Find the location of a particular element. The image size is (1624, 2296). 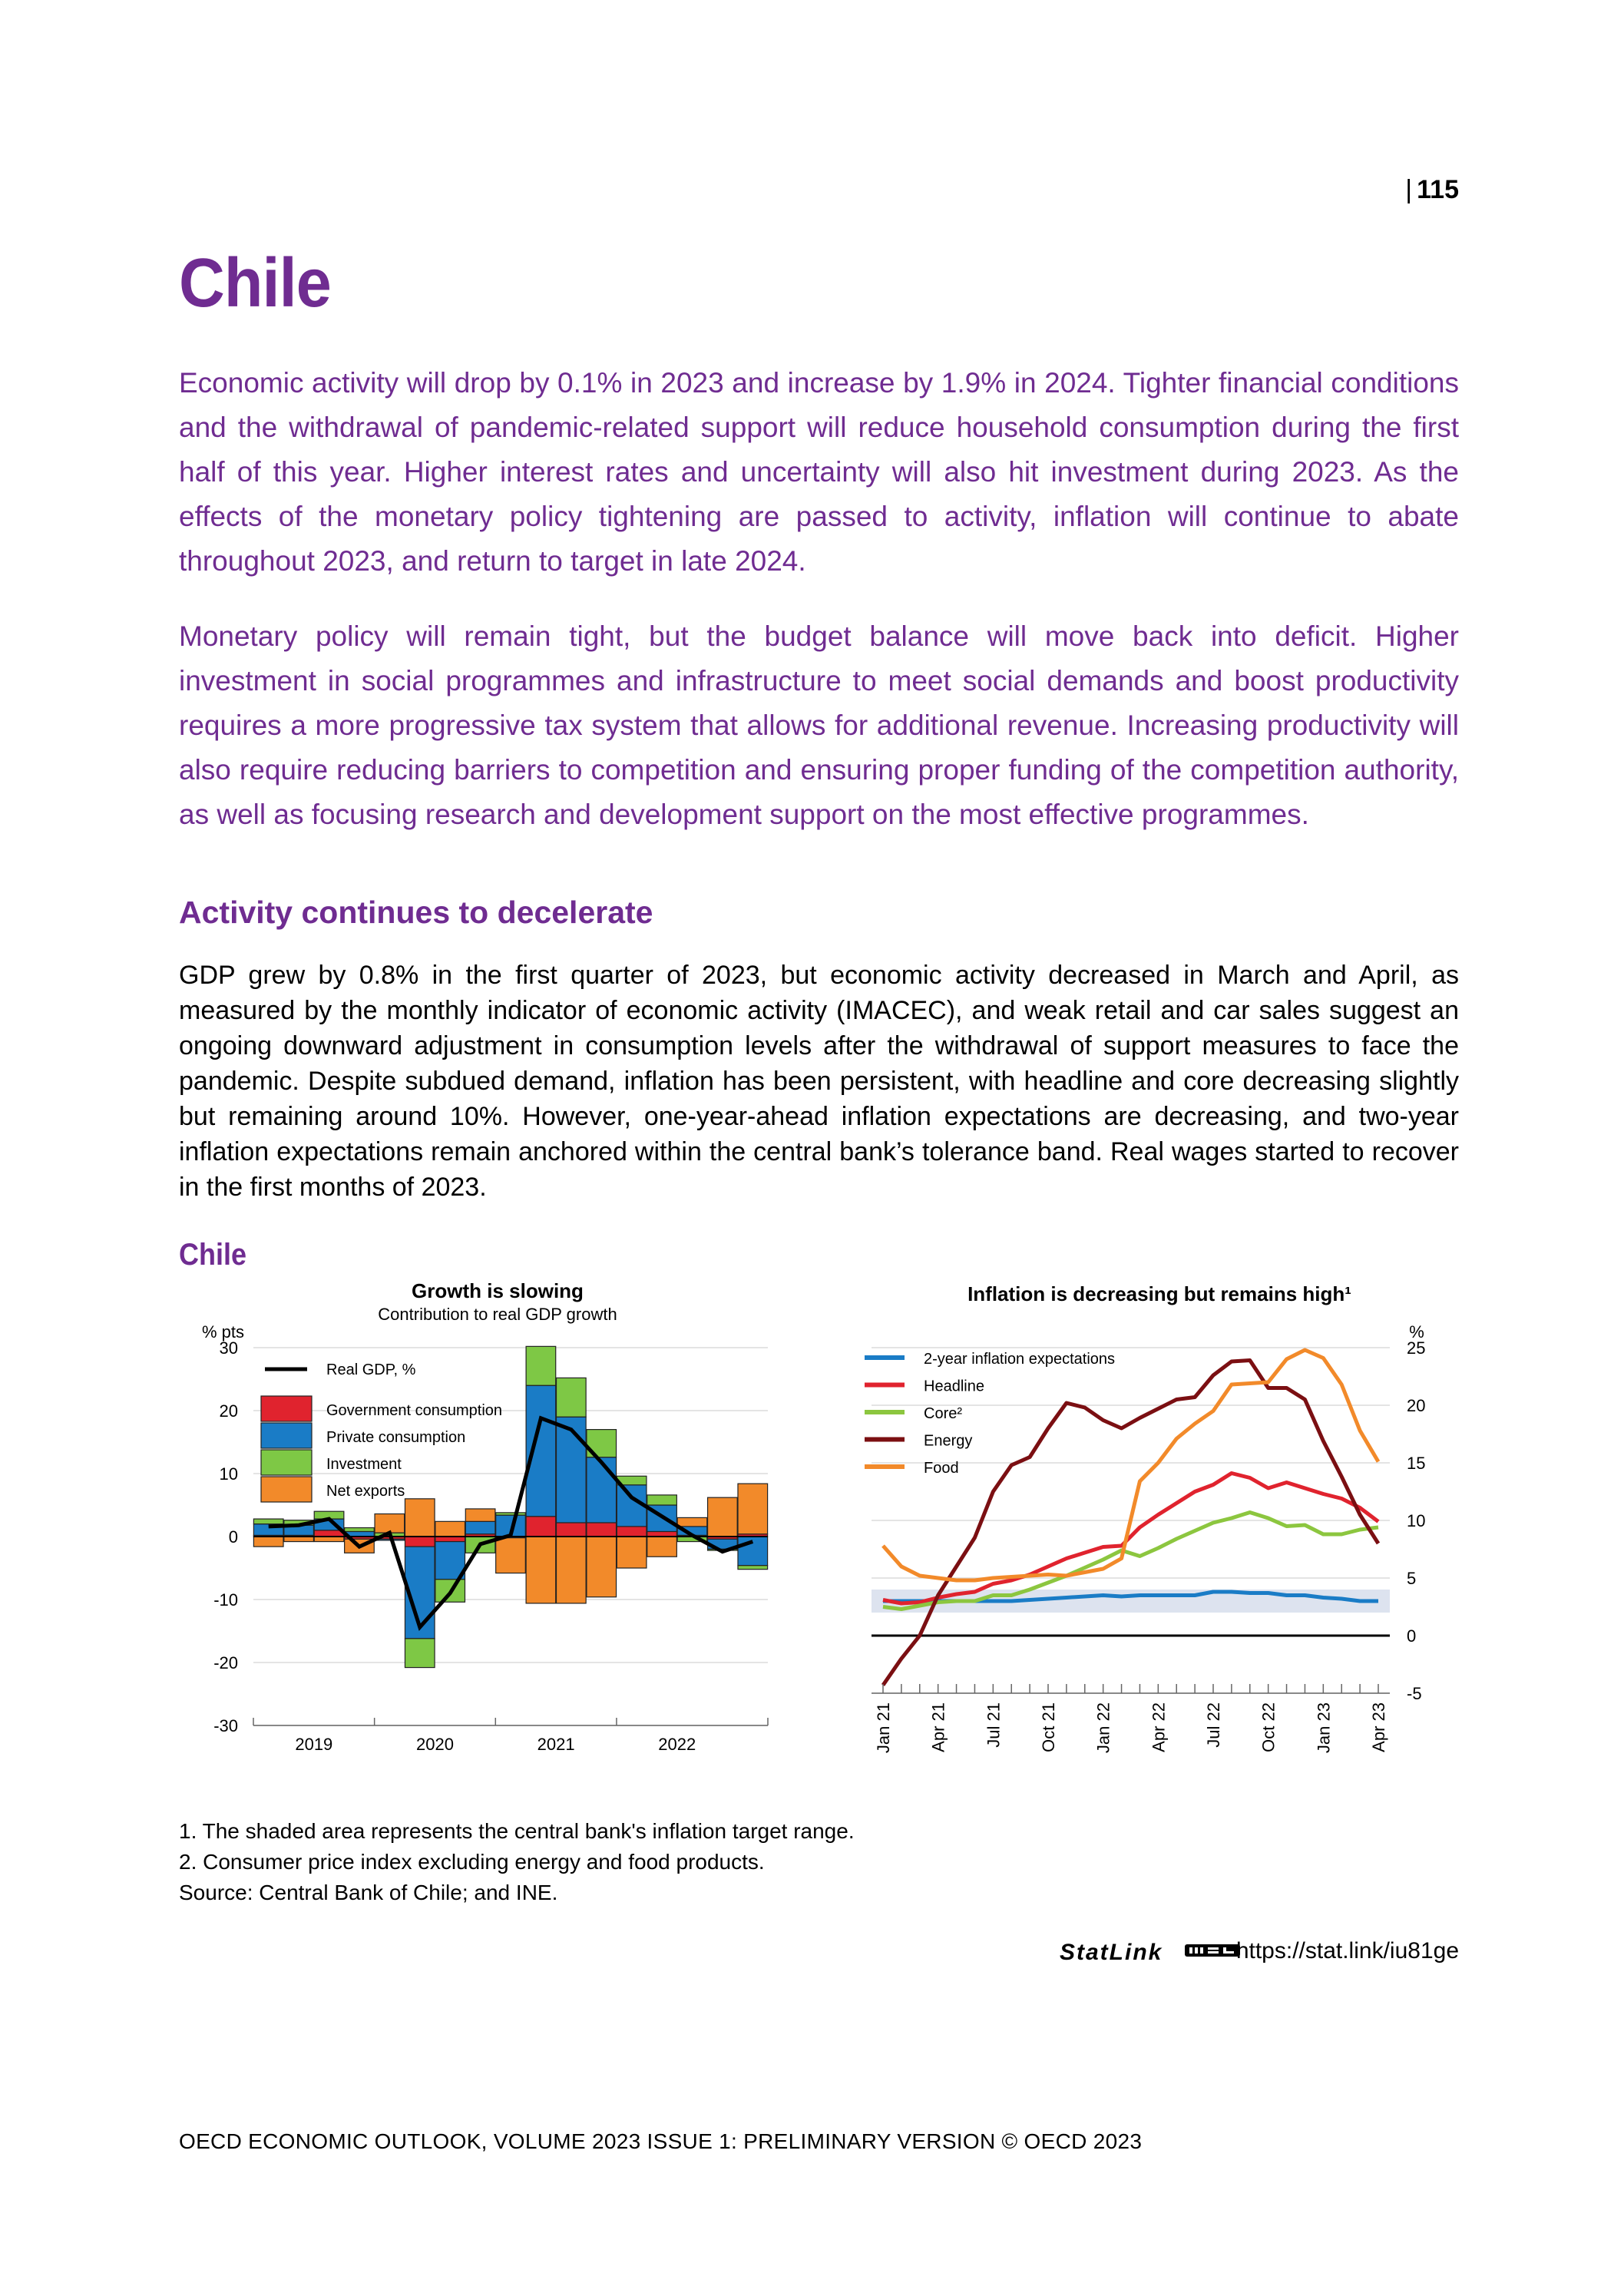

x-tick-label: Apr 21 is located at coordinates (938, 1727).